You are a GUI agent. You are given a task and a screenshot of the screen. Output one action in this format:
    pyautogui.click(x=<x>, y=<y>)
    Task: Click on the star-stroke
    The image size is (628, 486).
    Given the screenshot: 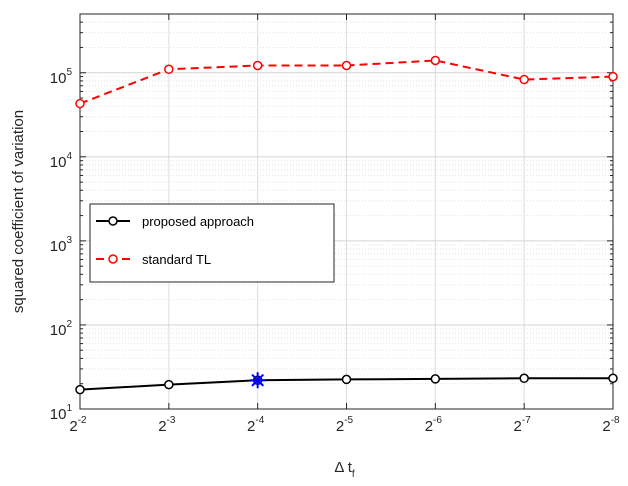 What is the action you would take?
    pyautogui.click(x=258, y=380)
    